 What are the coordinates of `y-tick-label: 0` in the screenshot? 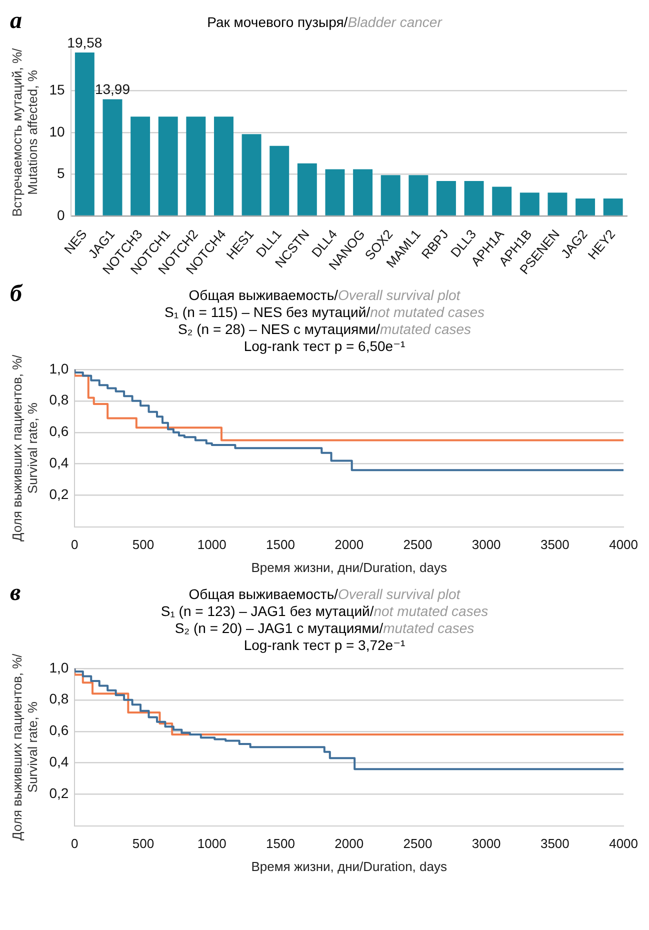 It's located at (60, 214).